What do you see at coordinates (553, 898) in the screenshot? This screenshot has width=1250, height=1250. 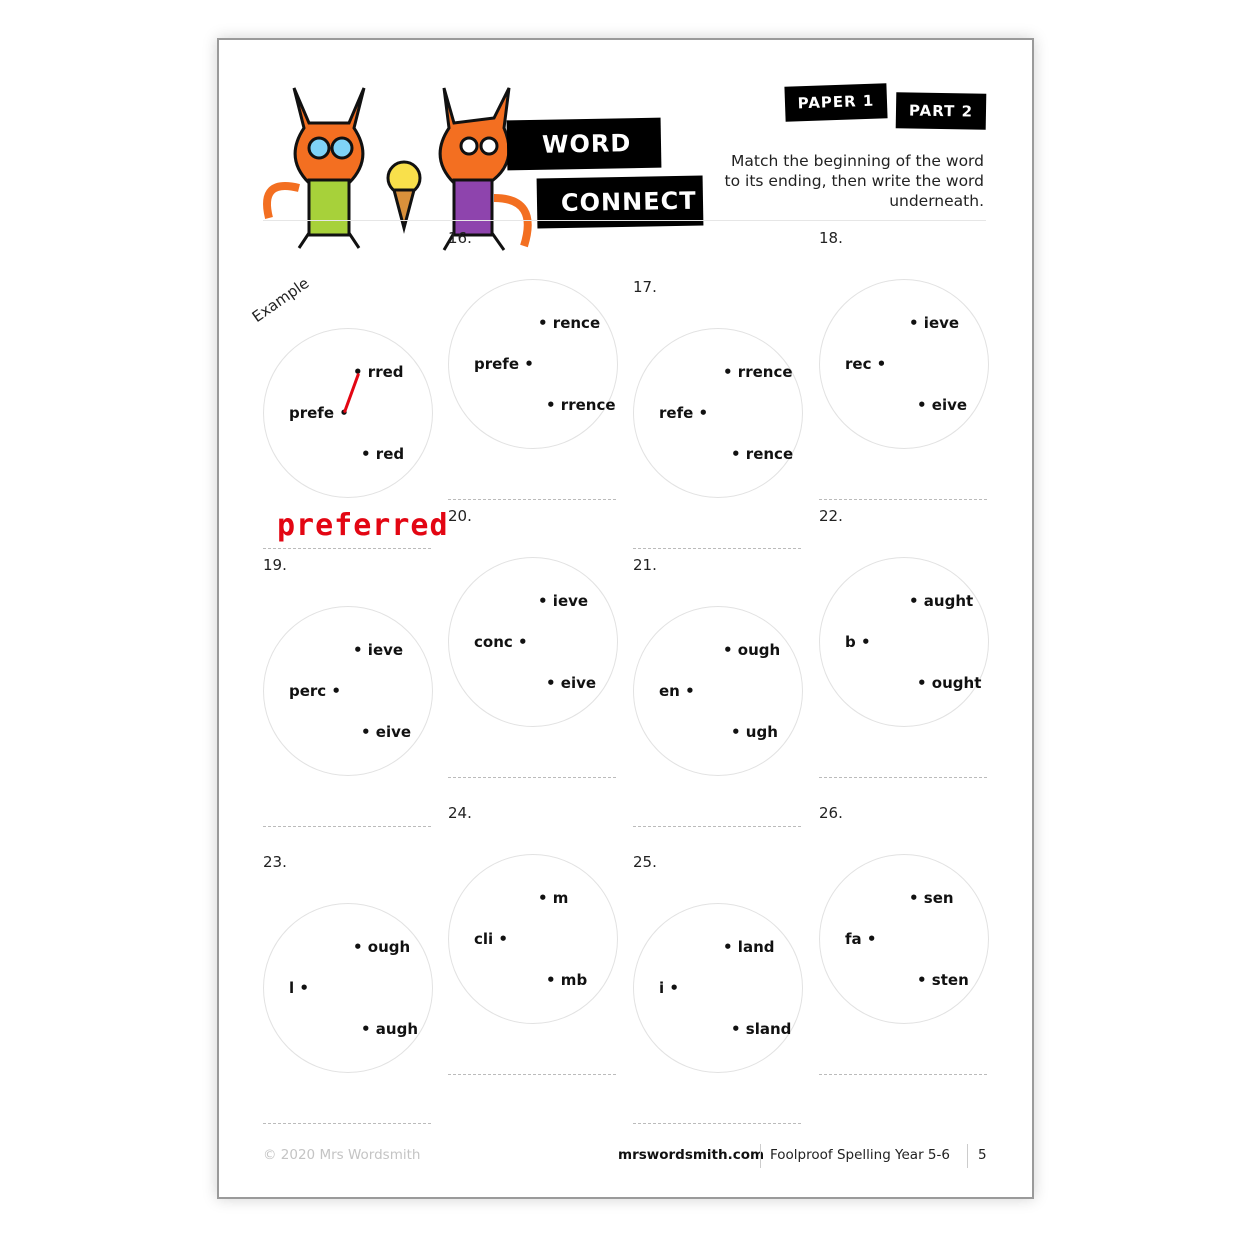 I see `word-ending-top: • m` at bounding box center [553, 898].